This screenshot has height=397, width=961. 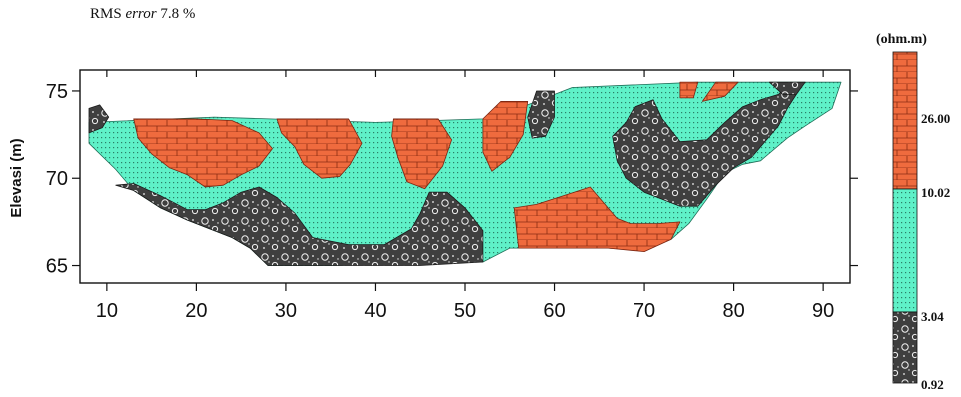 I want to click on y-tick-label: 75, so click(x=57, y=92).